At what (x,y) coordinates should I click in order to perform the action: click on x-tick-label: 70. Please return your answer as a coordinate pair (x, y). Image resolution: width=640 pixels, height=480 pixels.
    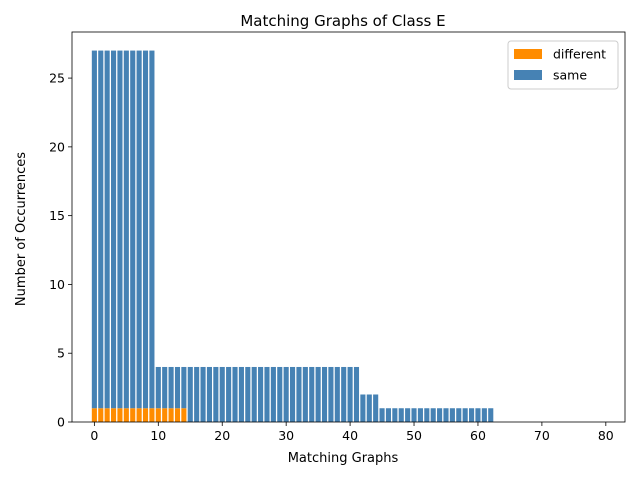
    Looking at the image, I should click on (542, 435).